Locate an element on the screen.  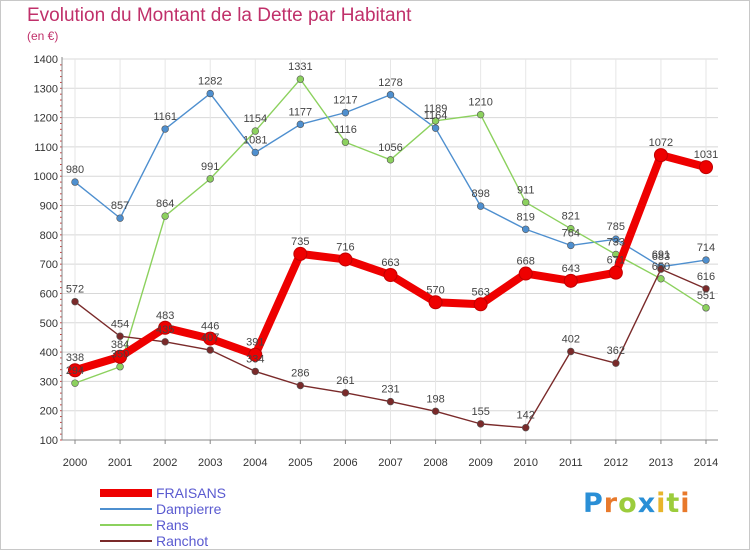
data-label: 402 is located at coordinates (571, 339).